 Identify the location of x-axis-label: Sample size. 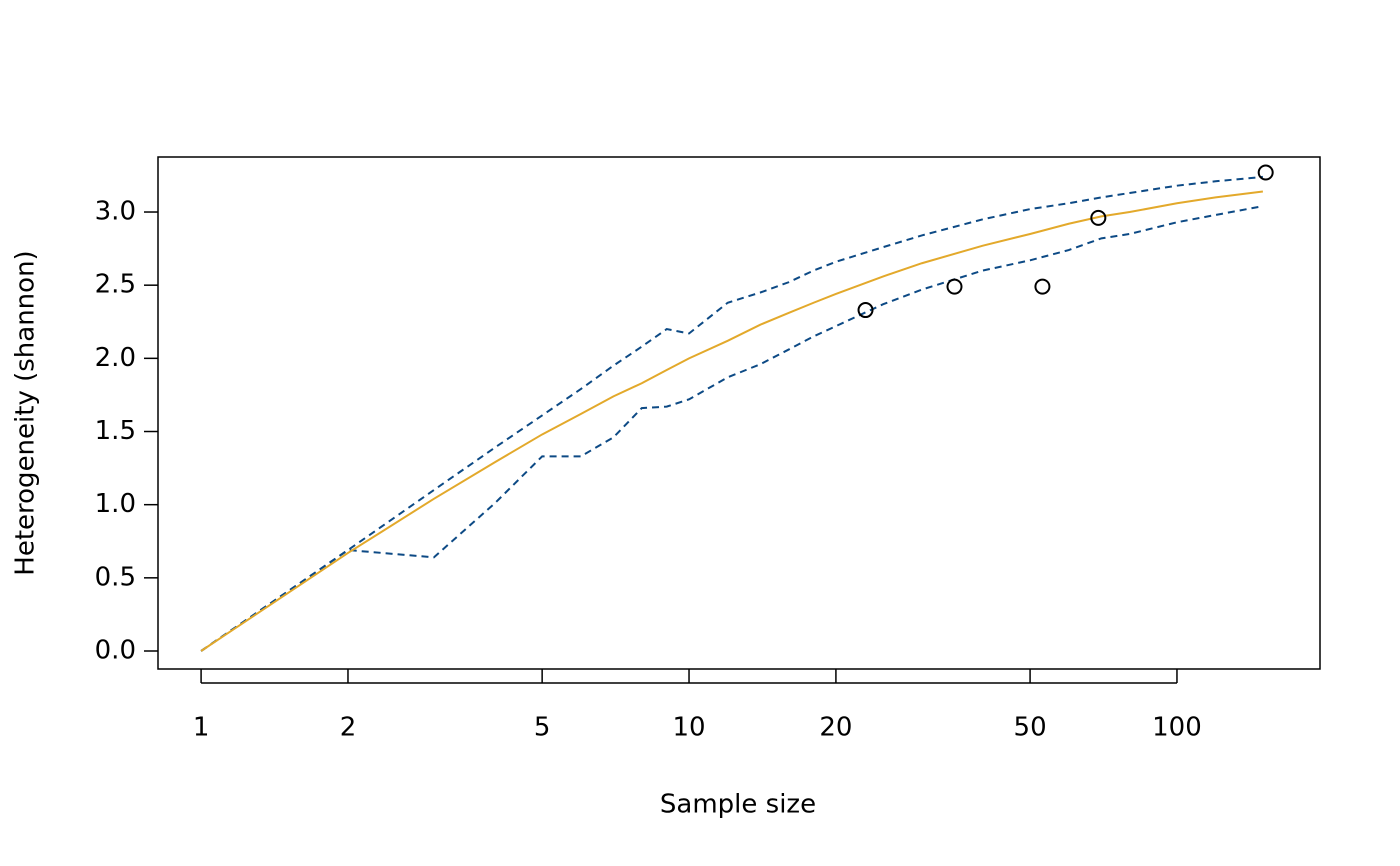
(738, 805).